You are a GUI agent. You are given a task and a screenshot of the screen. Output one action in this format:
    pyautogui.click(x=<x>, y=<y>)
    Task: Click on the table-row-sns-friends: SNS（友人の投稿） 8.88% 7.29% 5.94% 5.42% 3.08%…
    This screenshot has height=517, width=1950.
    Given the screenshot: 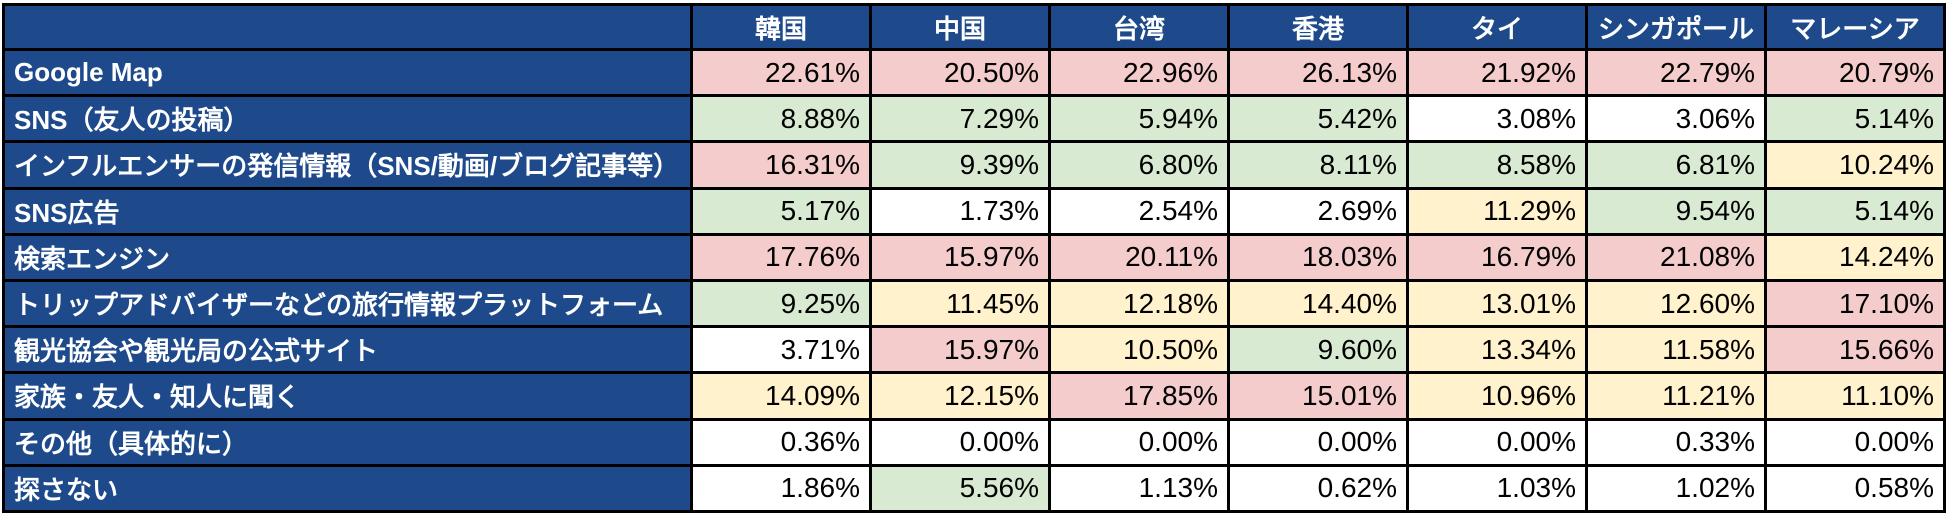 What is the action you would take?
    pyautogui.click(x=974, y=119)
    